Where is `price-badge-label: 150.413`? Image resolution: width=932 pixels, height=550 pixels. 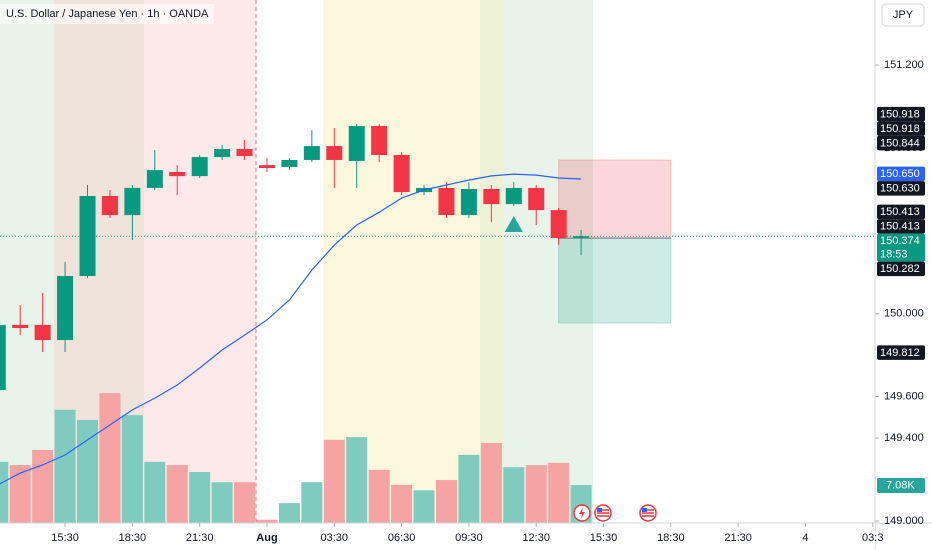 price-badge-label: 150.413 is located at coordinates (900, 212).